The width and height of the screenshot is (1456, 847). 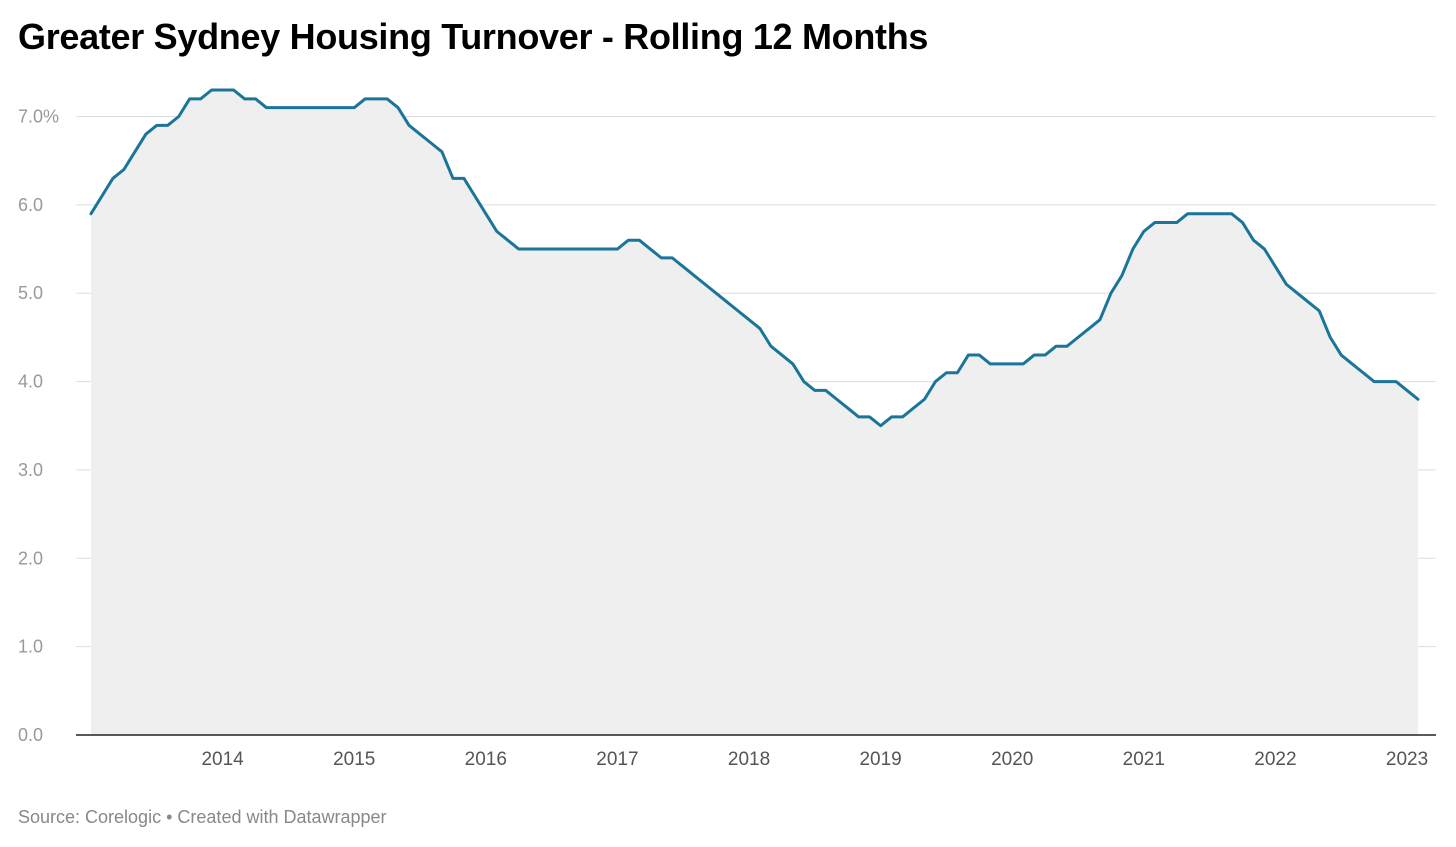 What do you see at coordinates (30, 735) in the screenshot?
I see `y-tick-label: 0.0` at bounding box center [30, 735].